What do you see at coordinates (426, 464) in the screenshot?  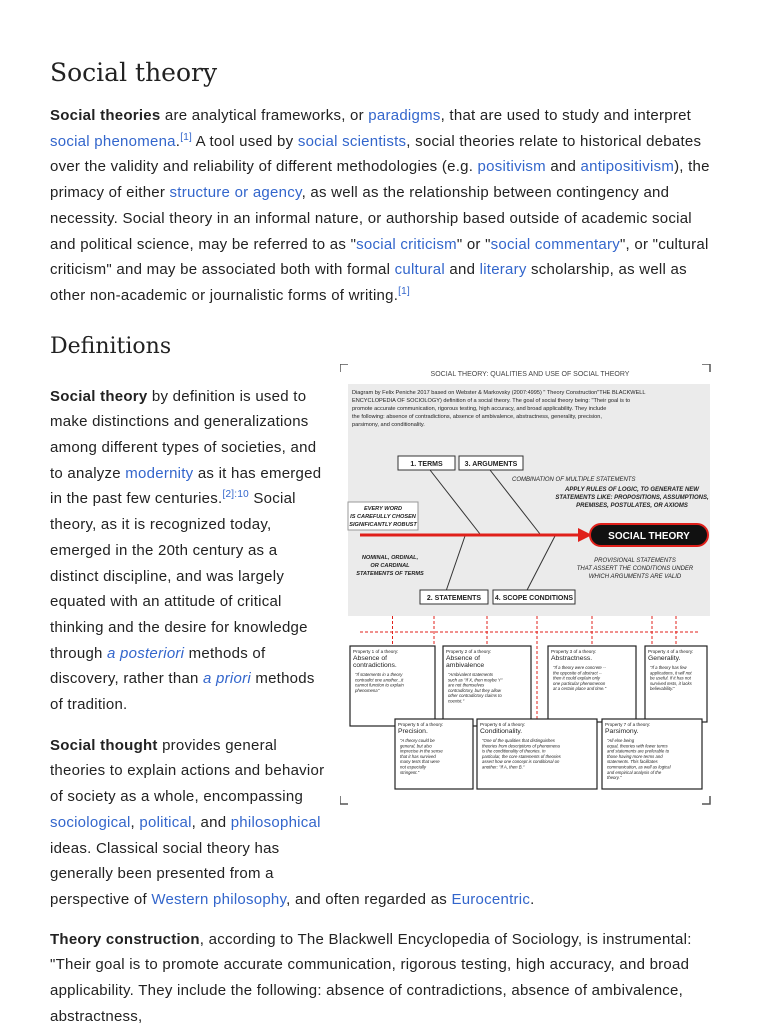 I see `terms: 1. TERMS` at bounding box center [426, 464].